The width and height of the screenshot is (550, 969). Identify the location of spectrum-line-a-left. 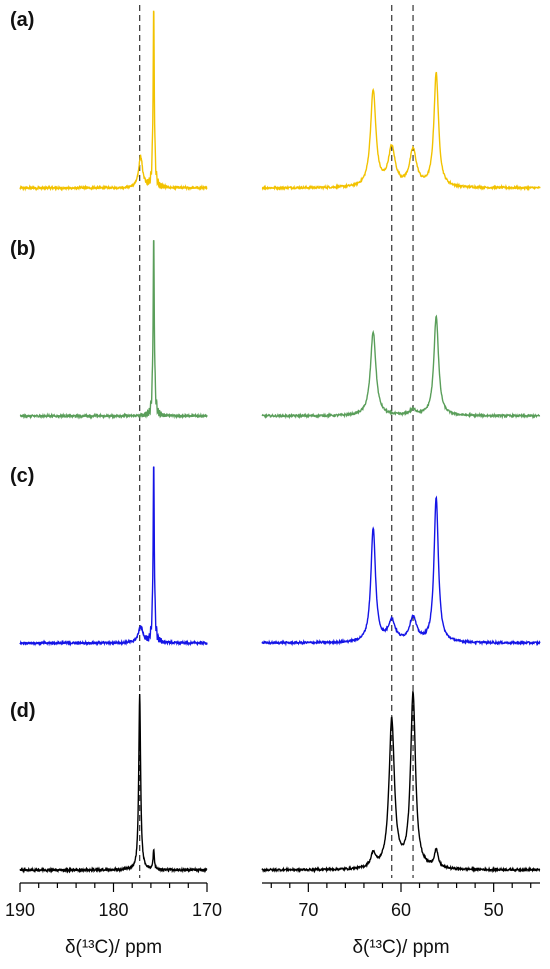
(113, 101).